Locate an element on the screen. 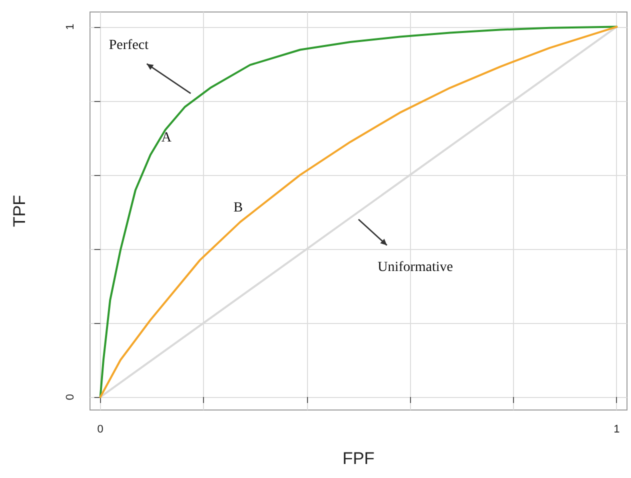 This screenshot has width=631, height=478. annotation: B is located at coordinates (238, 208).